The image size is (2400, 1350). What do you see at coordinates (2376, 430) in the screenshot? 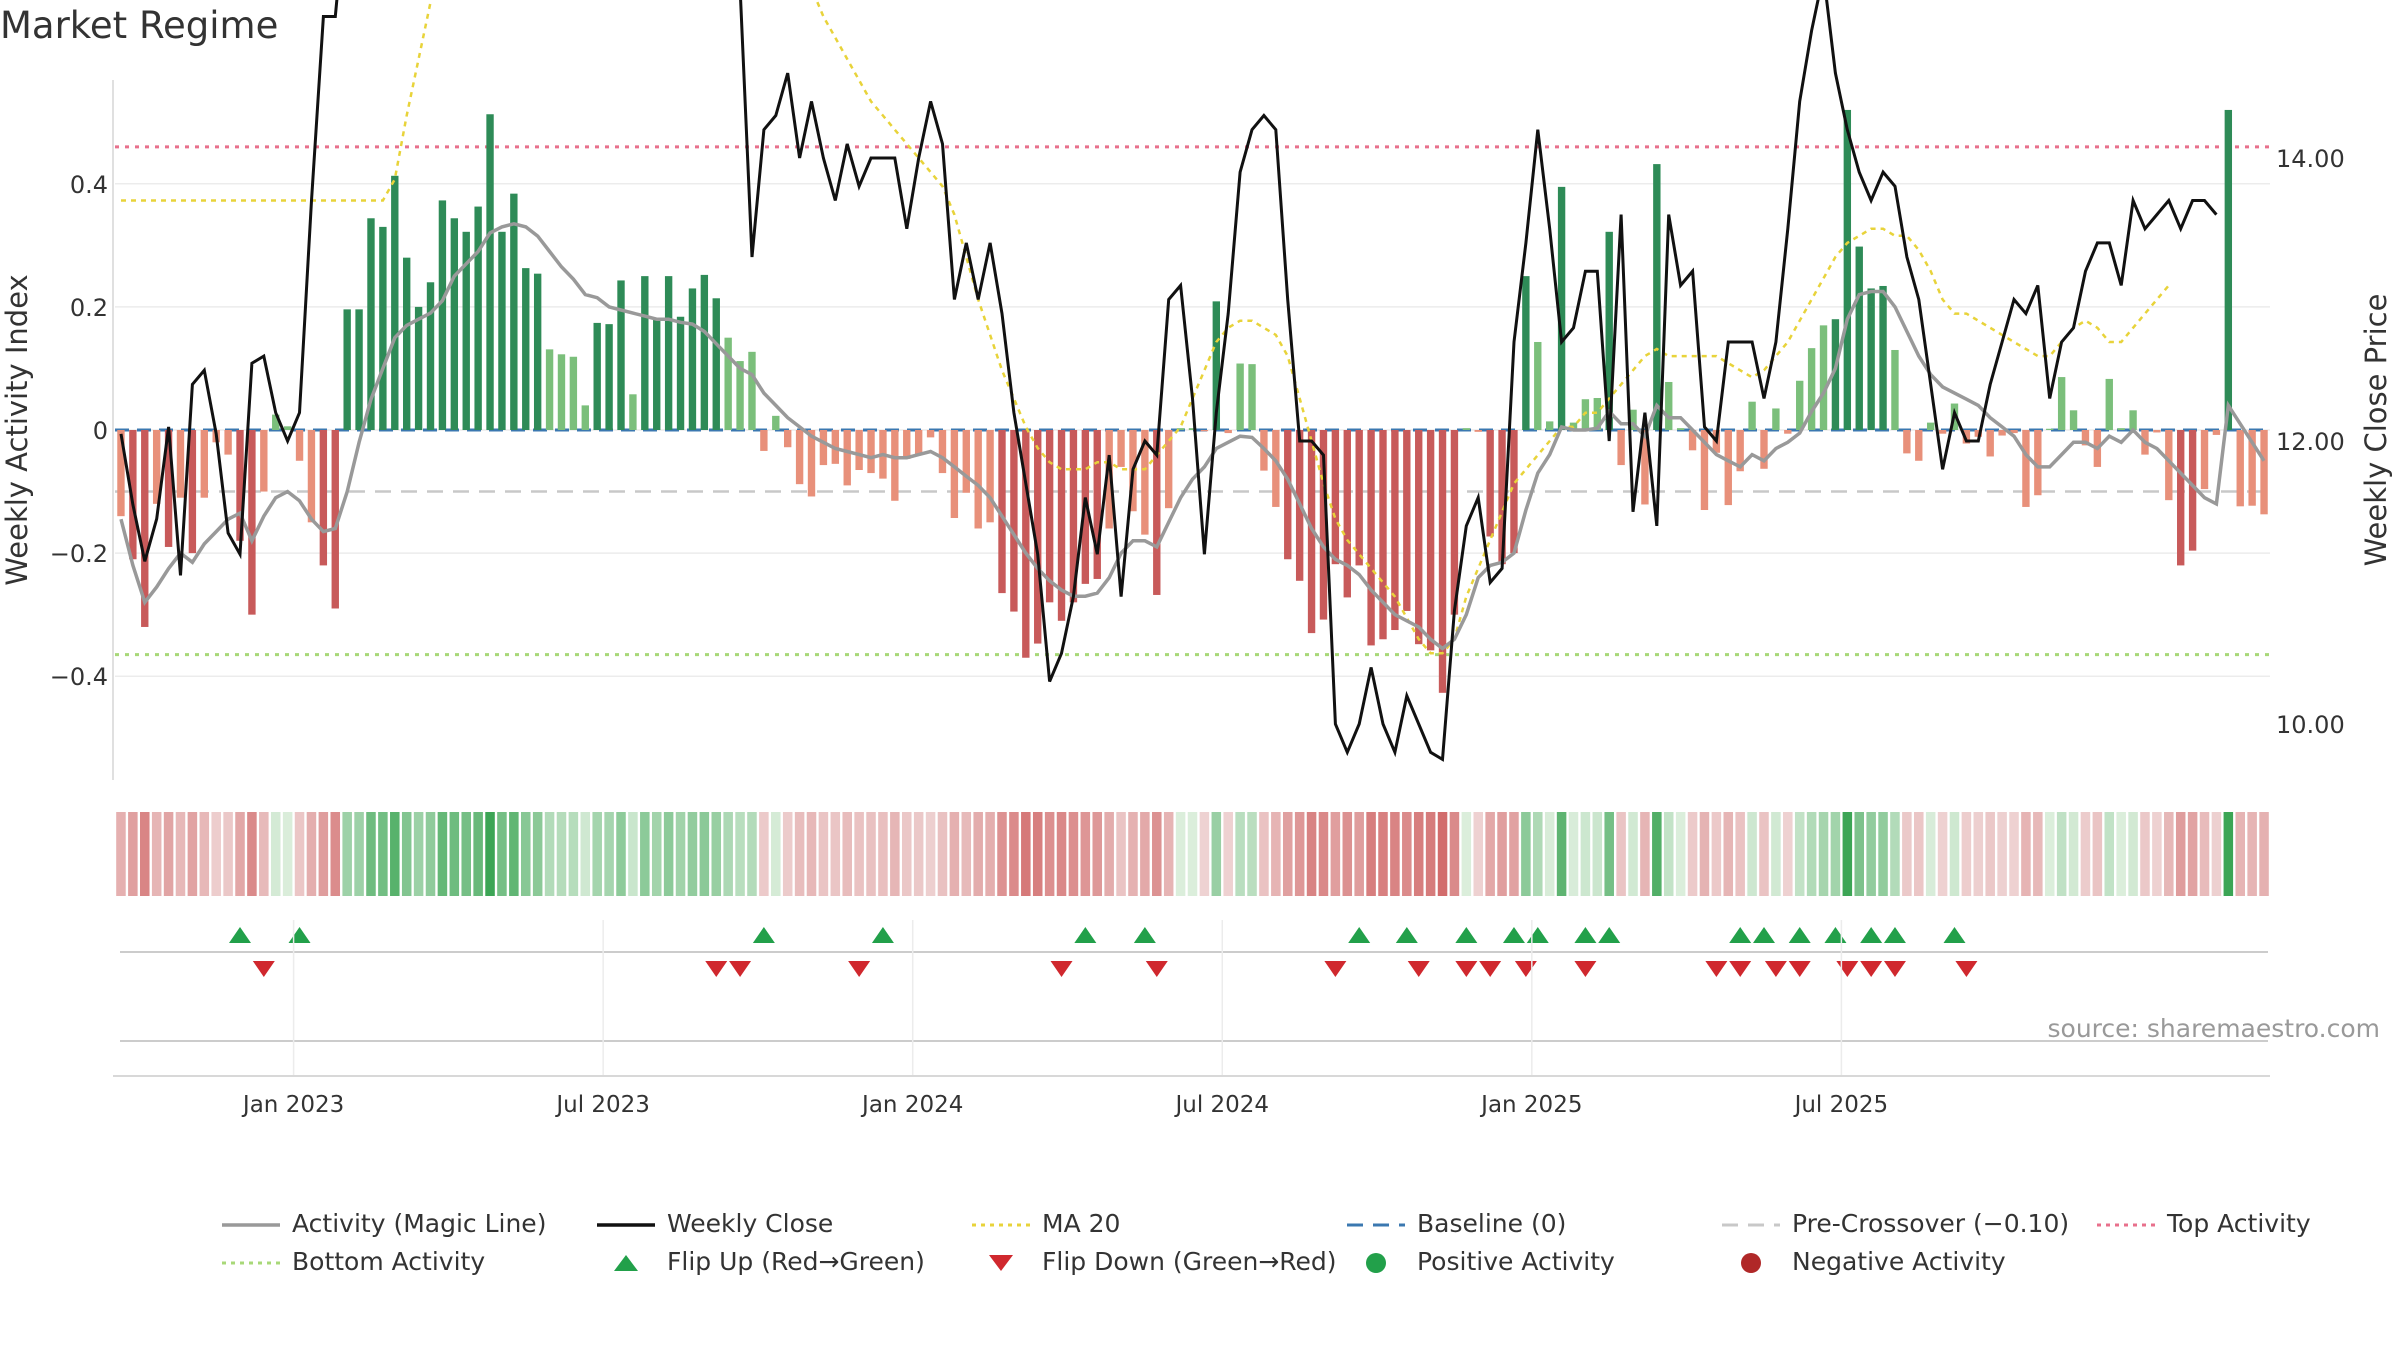
I see `y-axis-label-right: Weekly Close Price` at bounding box center [2376, 430].